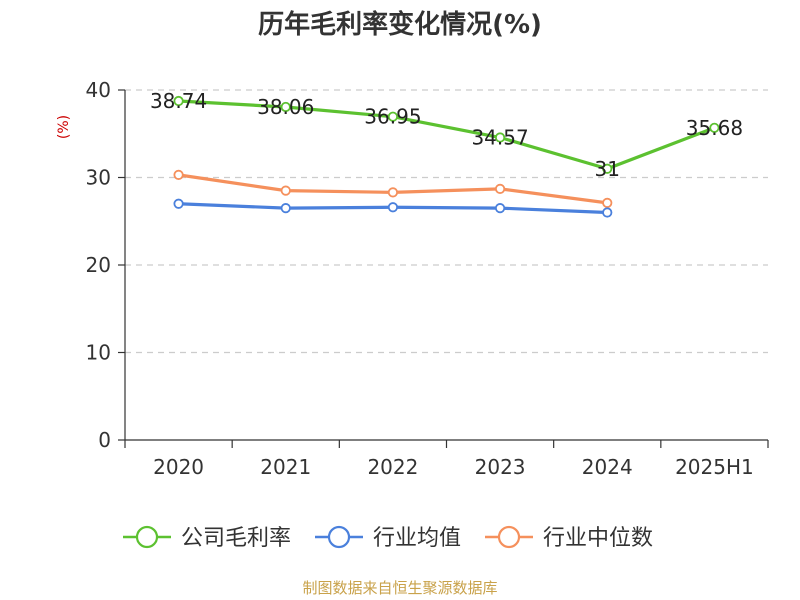  I want to click on data-label: 36.95, so click(392, 117).